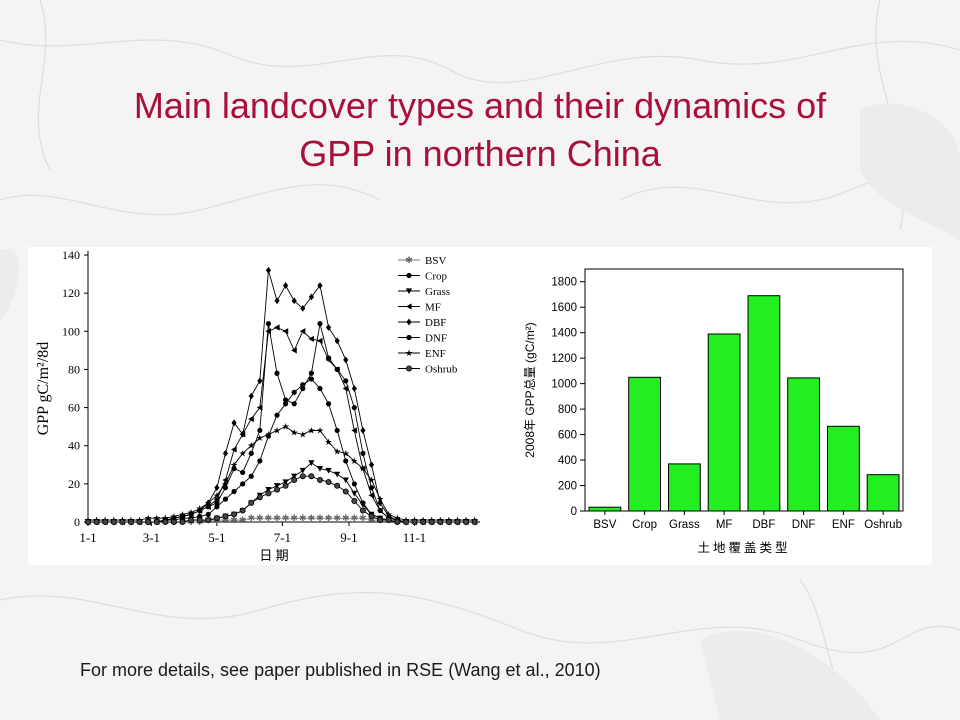  Describe the element at coordinates (644, 525) in the screenshot. I see `x-tick-label: Crop` at that location.